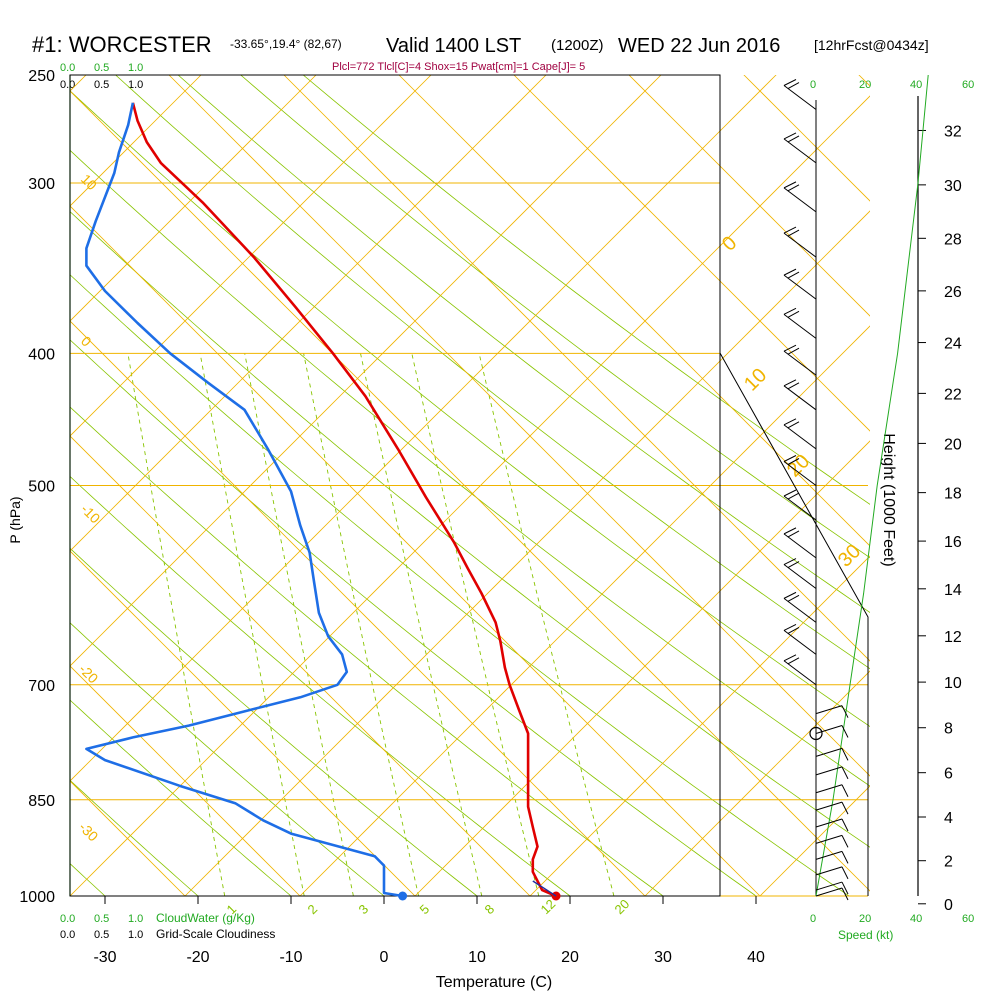 The width and height of the screenshot is (1000, 1000). What do you see at coordinates (101, 935) in the screenshot?
I see `cloudiness-scale-bottom-1: 0.5` at bounding box center [101, 935].